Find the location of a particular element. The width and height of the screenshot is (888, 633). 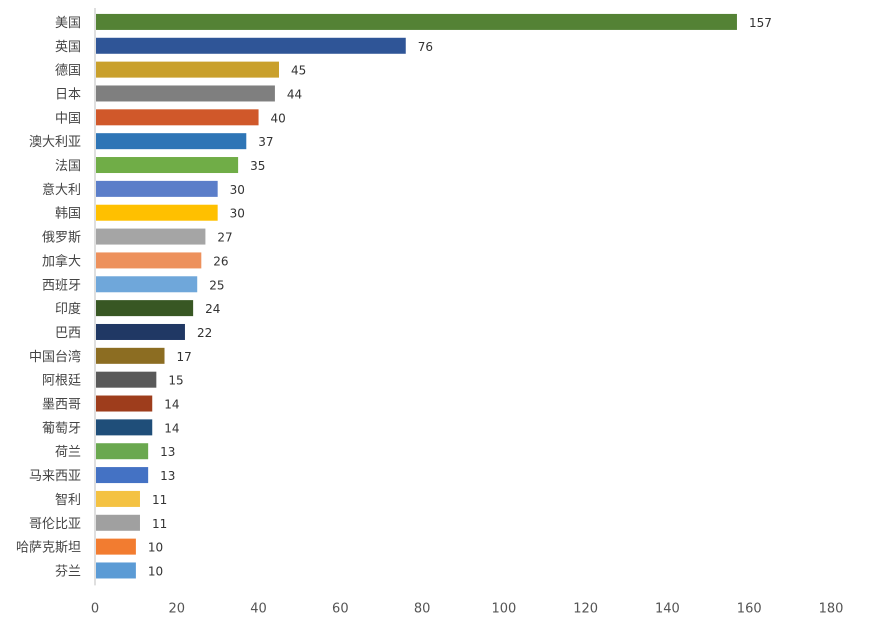

category-label: 英国 is located at coordinates (68, 47).